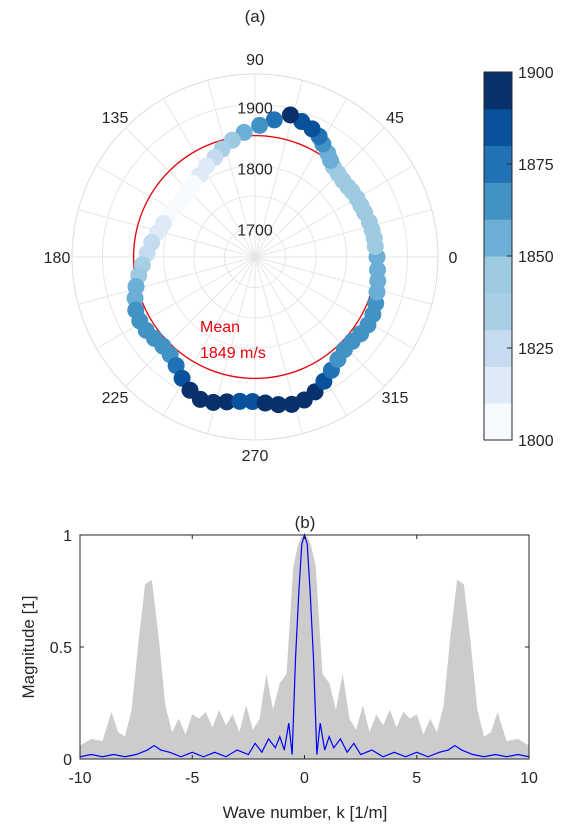 The width and height of the screenshot is (563, 833). Describe the element at coordinates (220, 327) in the screenshot. I see `mean-annotation-line1: Mean` at that location.